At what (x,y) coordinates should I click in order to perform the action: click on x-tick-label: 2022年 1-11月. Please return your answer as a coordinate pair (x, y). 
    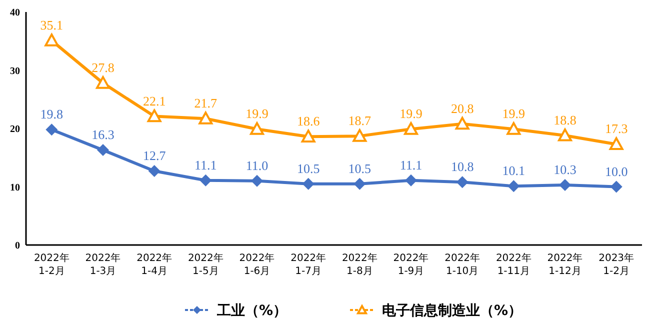
    Looking at the image, I should click on (514, 264).